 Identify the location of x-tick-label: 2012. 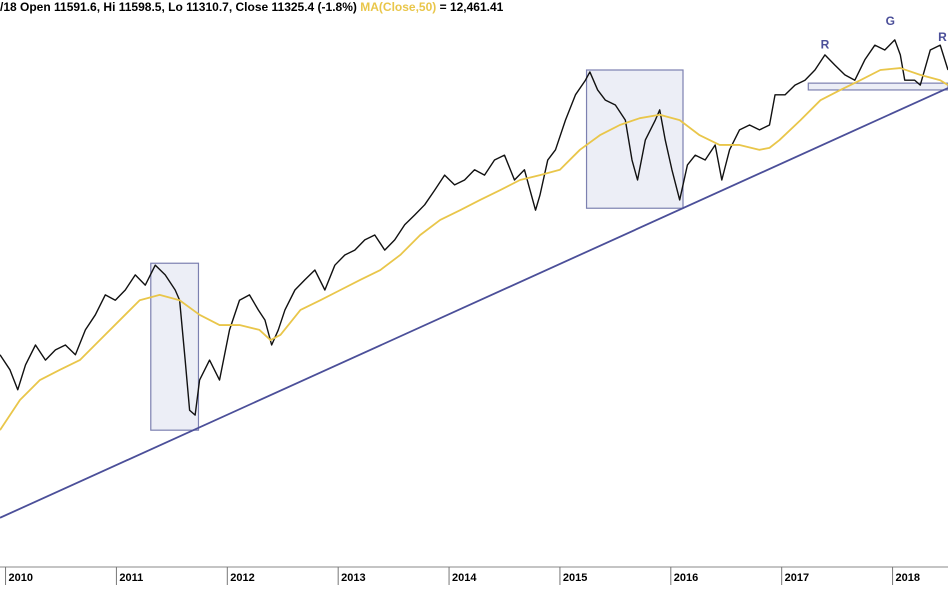
(242, 578).